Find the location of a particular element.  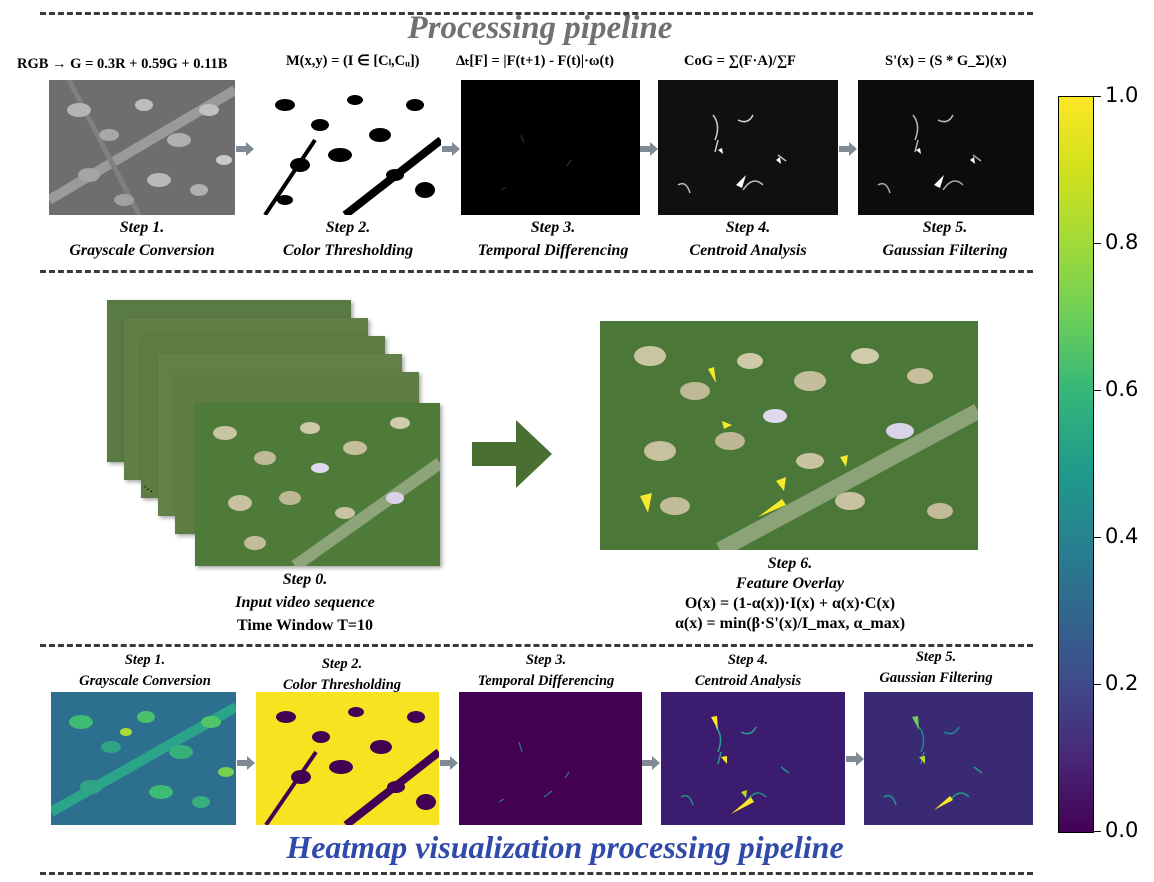

bottom-step-5-name: Gaussian Filtering is located at coordinates (936, 678).